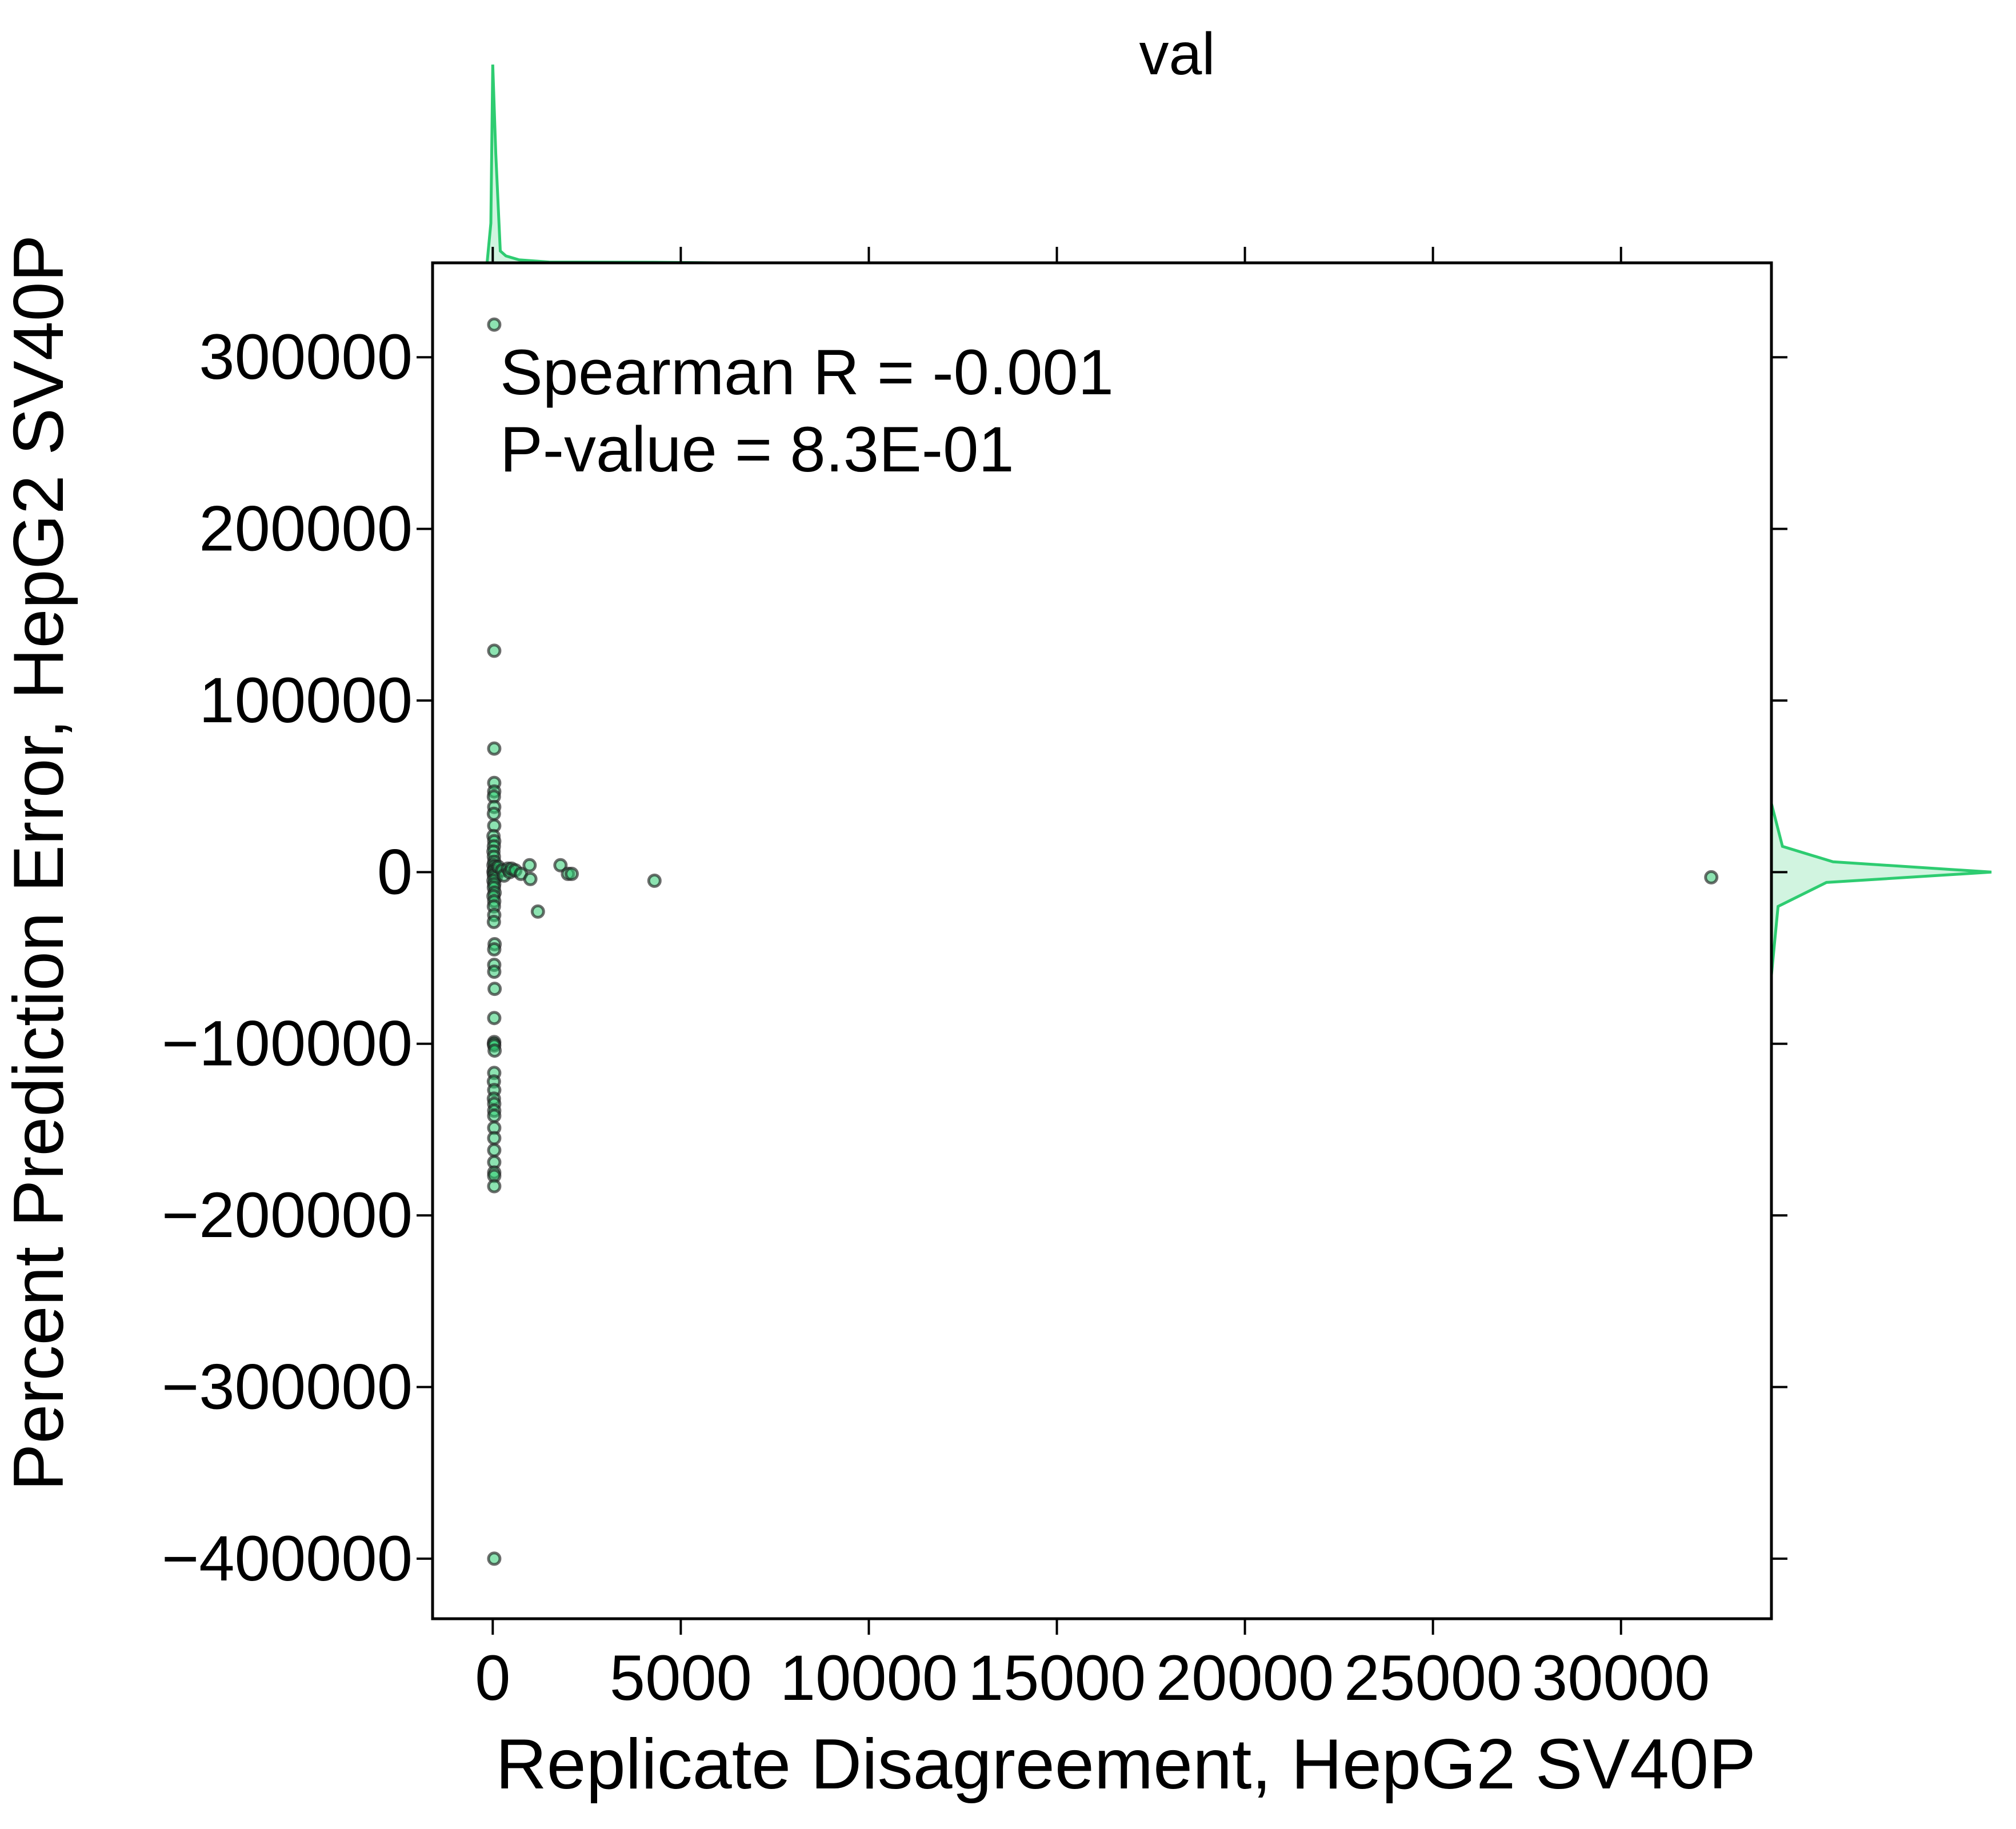 This screenshot has width=2016, height=1829. What do you see at coordinates (39, 863) in the screenshot?
I see `y-axis-label: Percent Prediction Error, HepG2 SV40P` at bounding box center [39, 863].